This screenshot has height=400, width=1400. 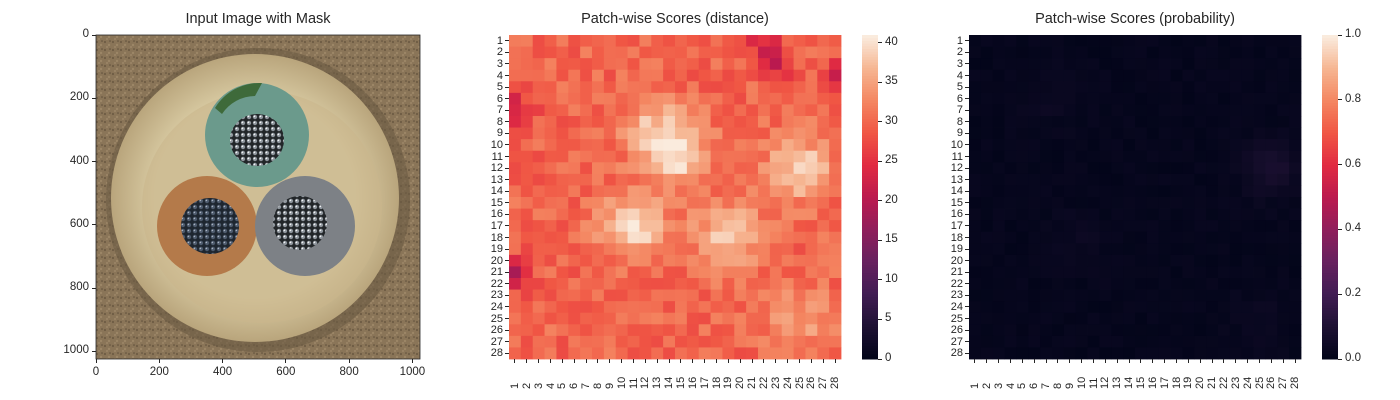 What do you see at coordinates (1295, 382) in the screenshot?
I see `col-label: 28` at bounding box center [1295, 382].